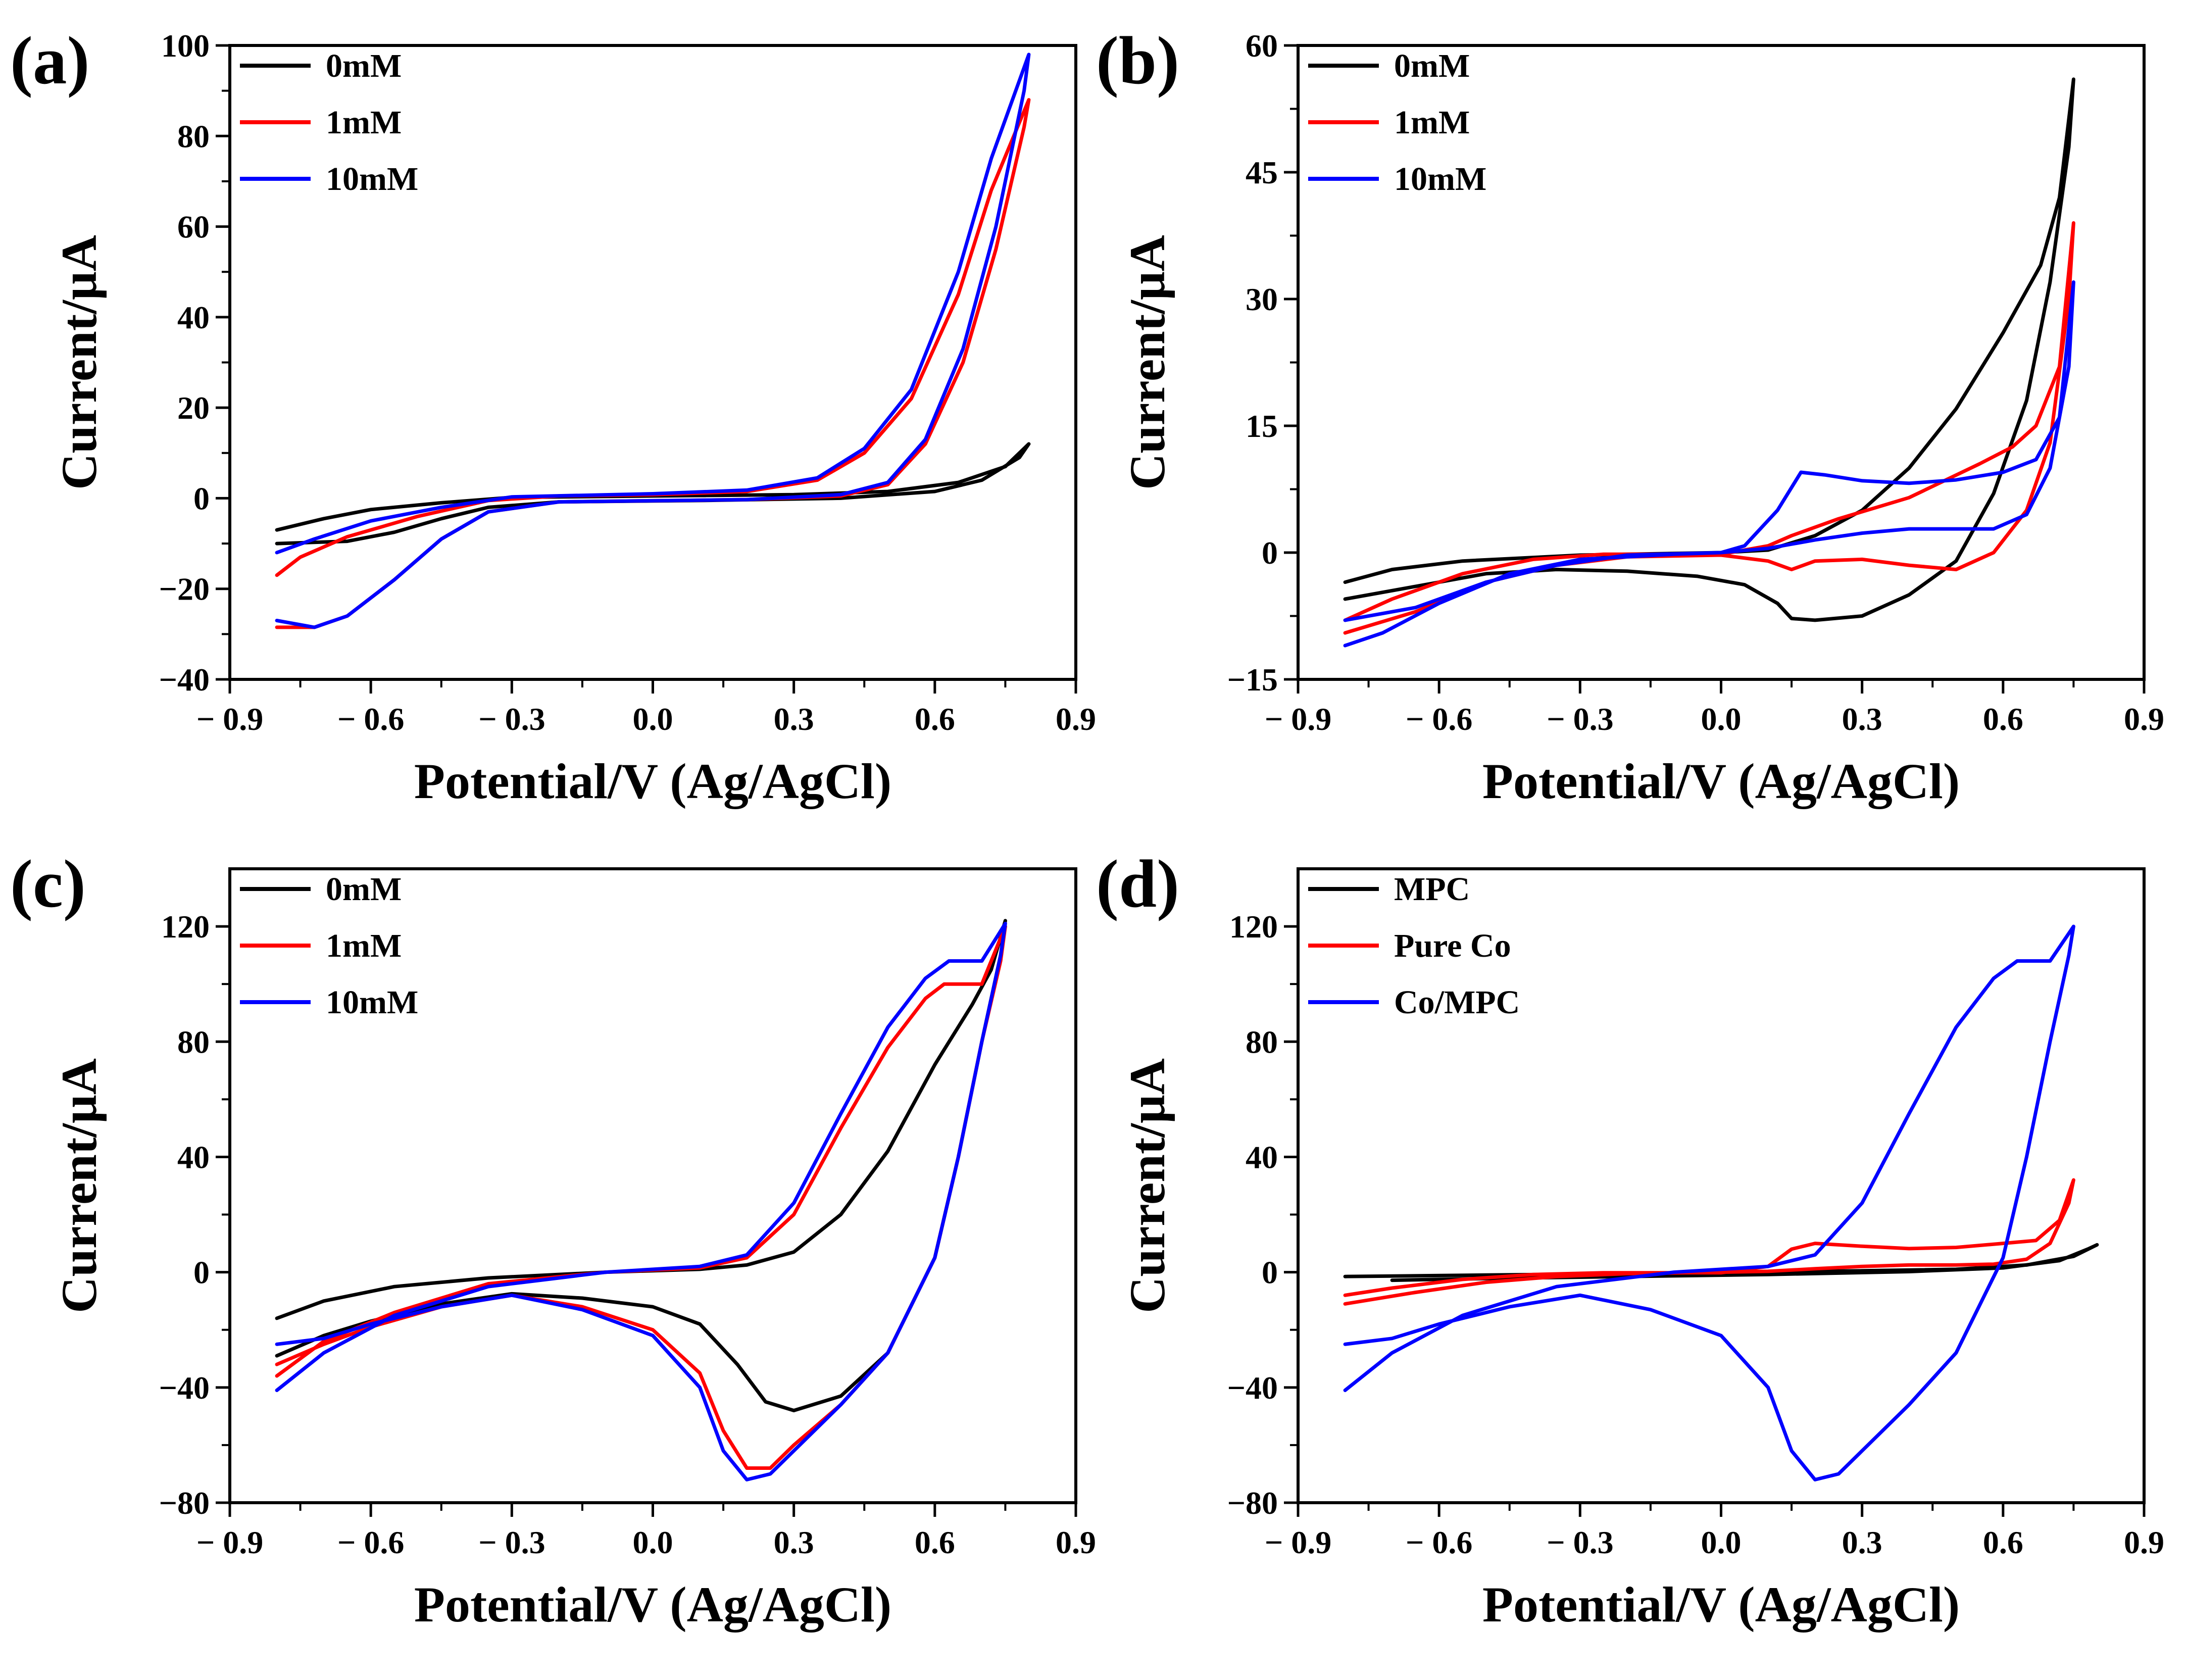  What do you see at coordinates (185, 46) in the screenshot?
I see `y-tick-label: 100` at bounding box center [185, 46].